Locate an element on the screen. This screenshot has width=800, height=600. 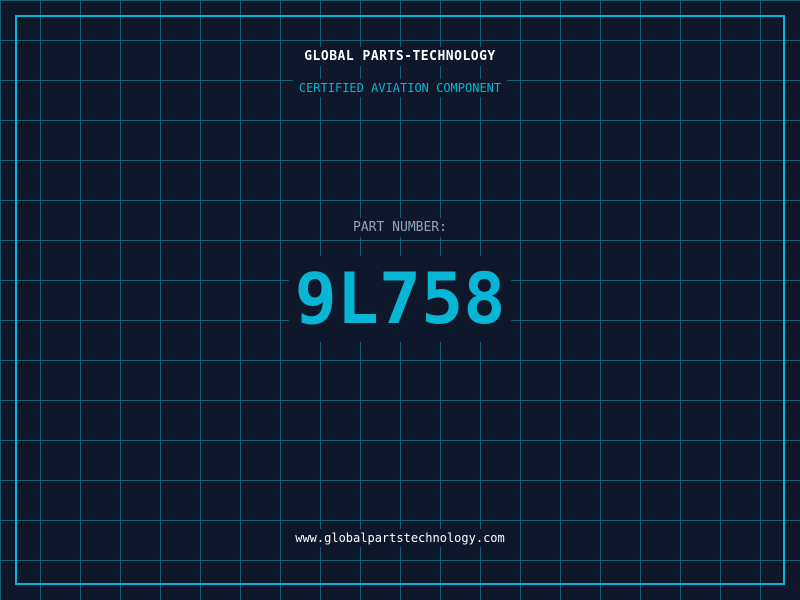
part-number: 9L758 is located at coordinates (400, 299).